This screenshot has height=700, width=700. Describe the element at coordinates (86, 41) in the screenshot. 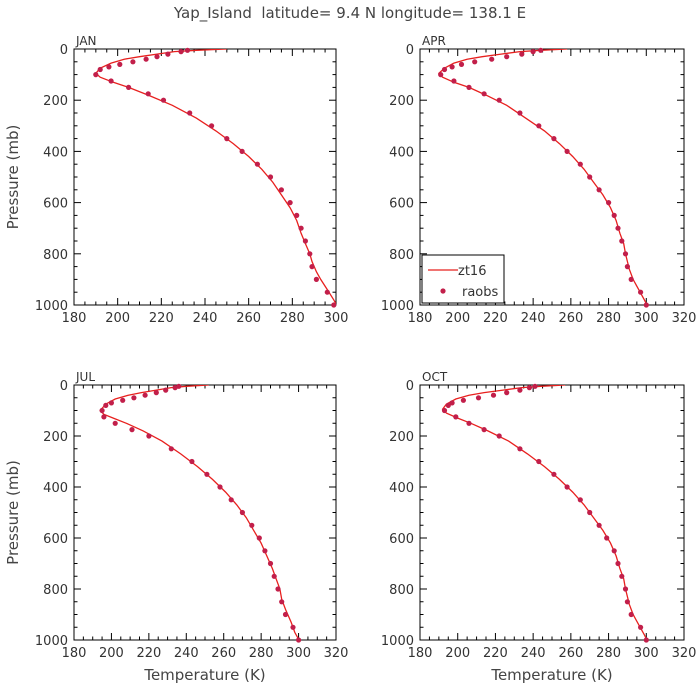

I see `panel-jan-label: JAN` at that location.